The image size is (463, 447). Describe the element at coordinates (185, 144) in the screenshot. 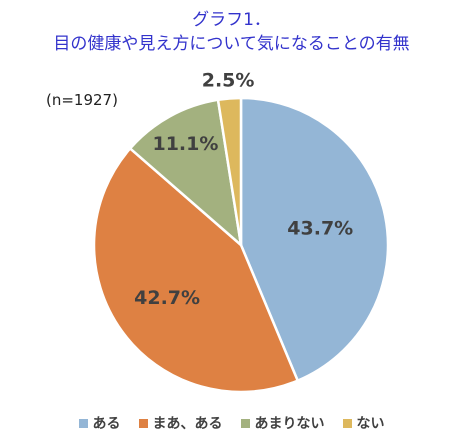

I see `pie-label-amari-nai: 11.1%` at that location.